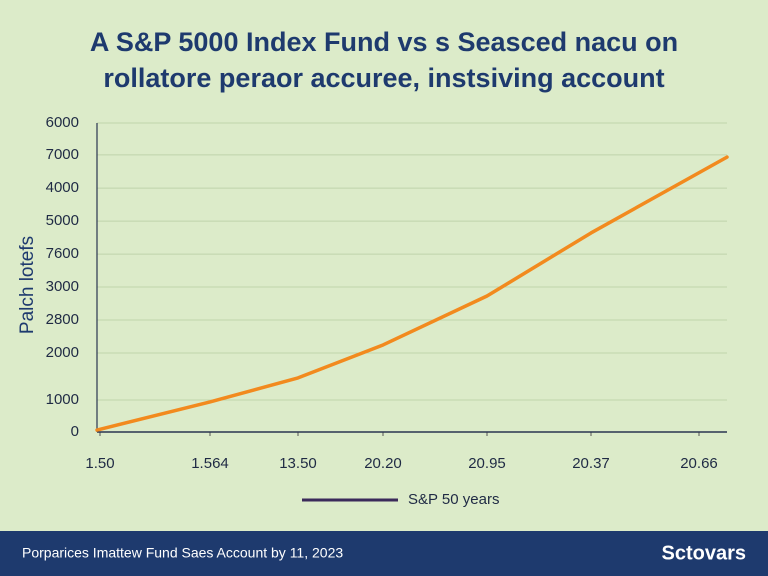 This screenshot has height=576, width=768. Describe the element at coordinates (27, 285) in the screenshot. I see `y-axis-label: Palch lotefs` at that location.